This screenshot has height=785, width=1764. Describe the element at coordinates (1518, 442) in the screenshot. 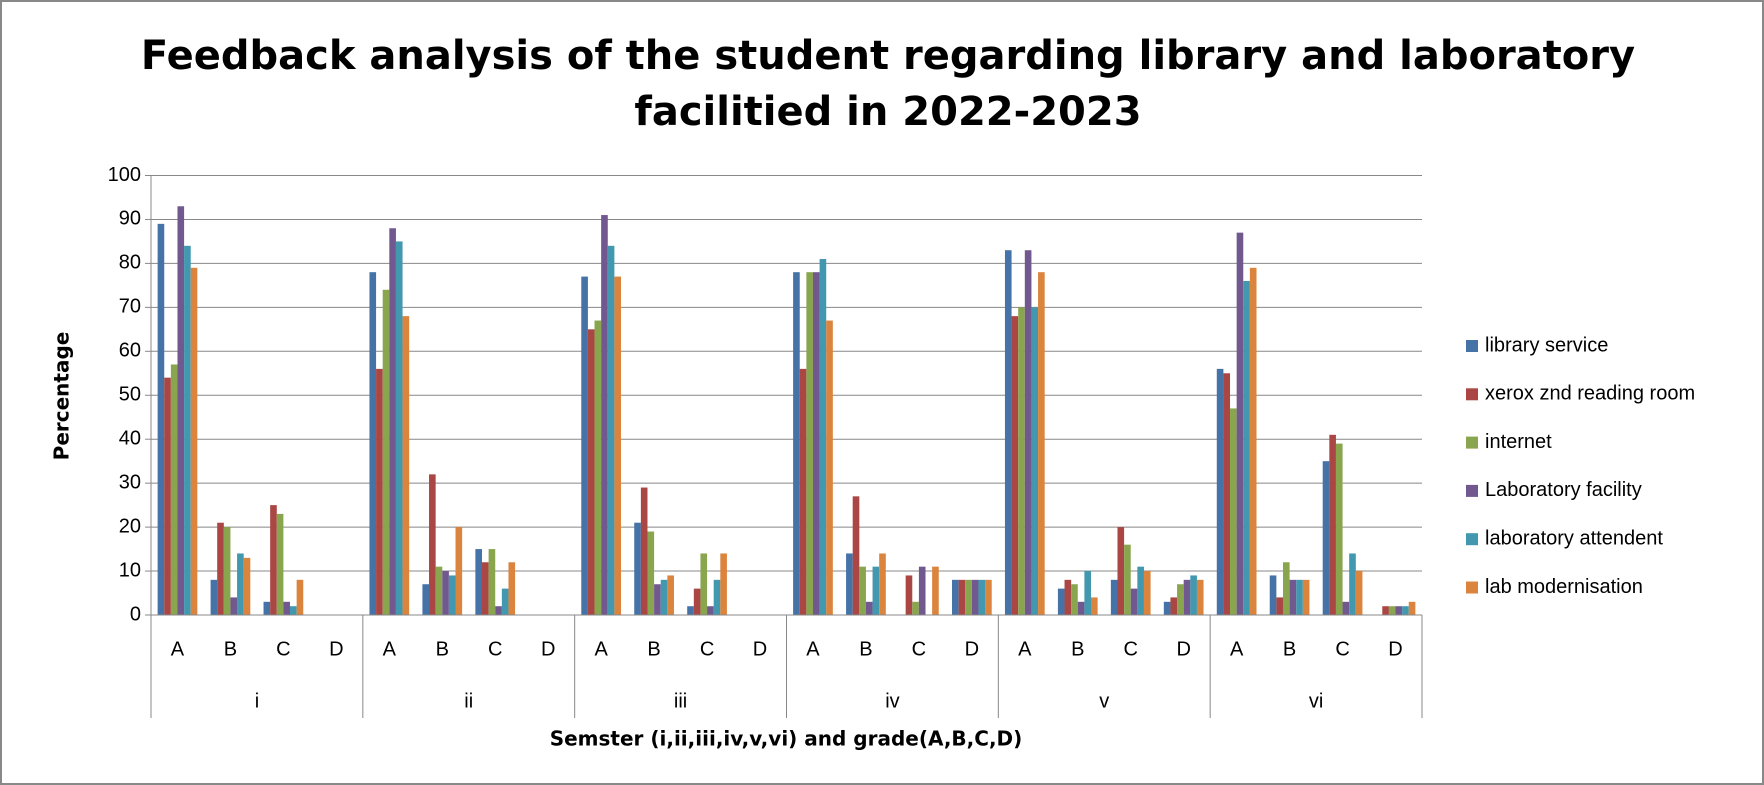

I see `legend-label: internet` at that location.